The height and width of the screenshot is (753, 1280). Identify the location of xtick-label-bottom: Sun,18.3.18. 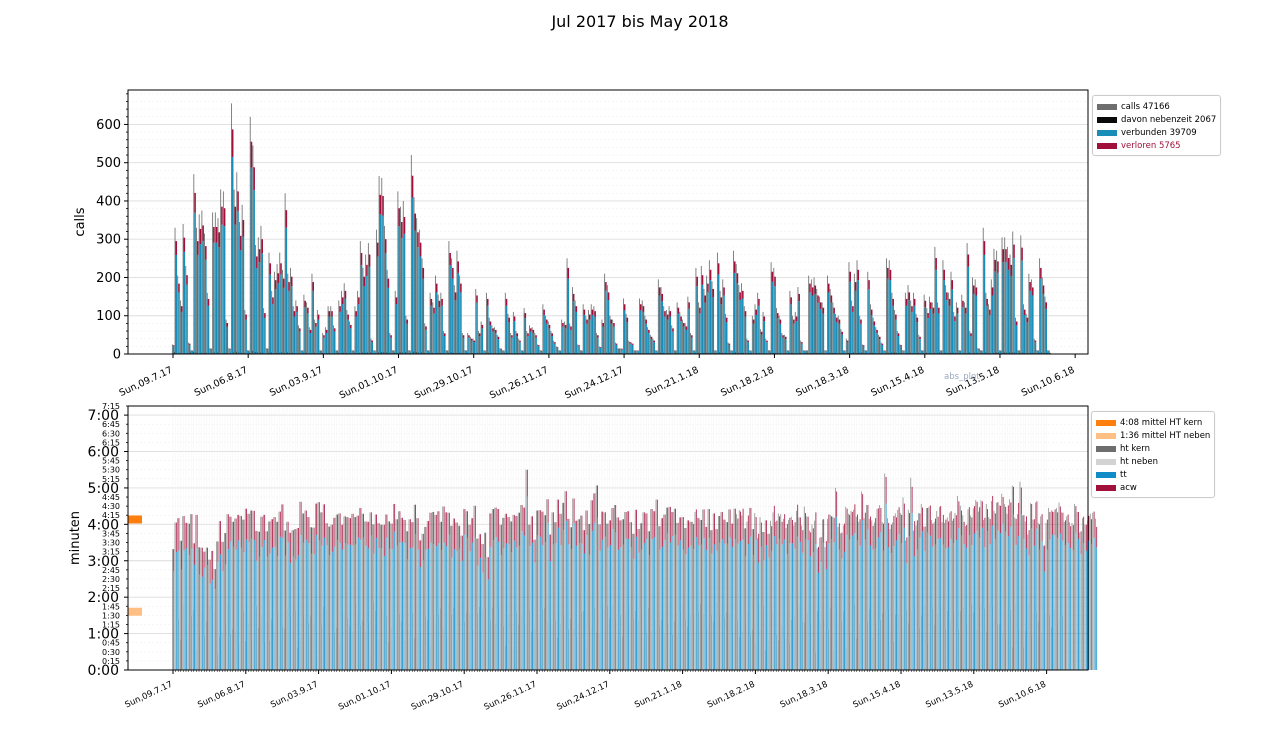
(804, 695).